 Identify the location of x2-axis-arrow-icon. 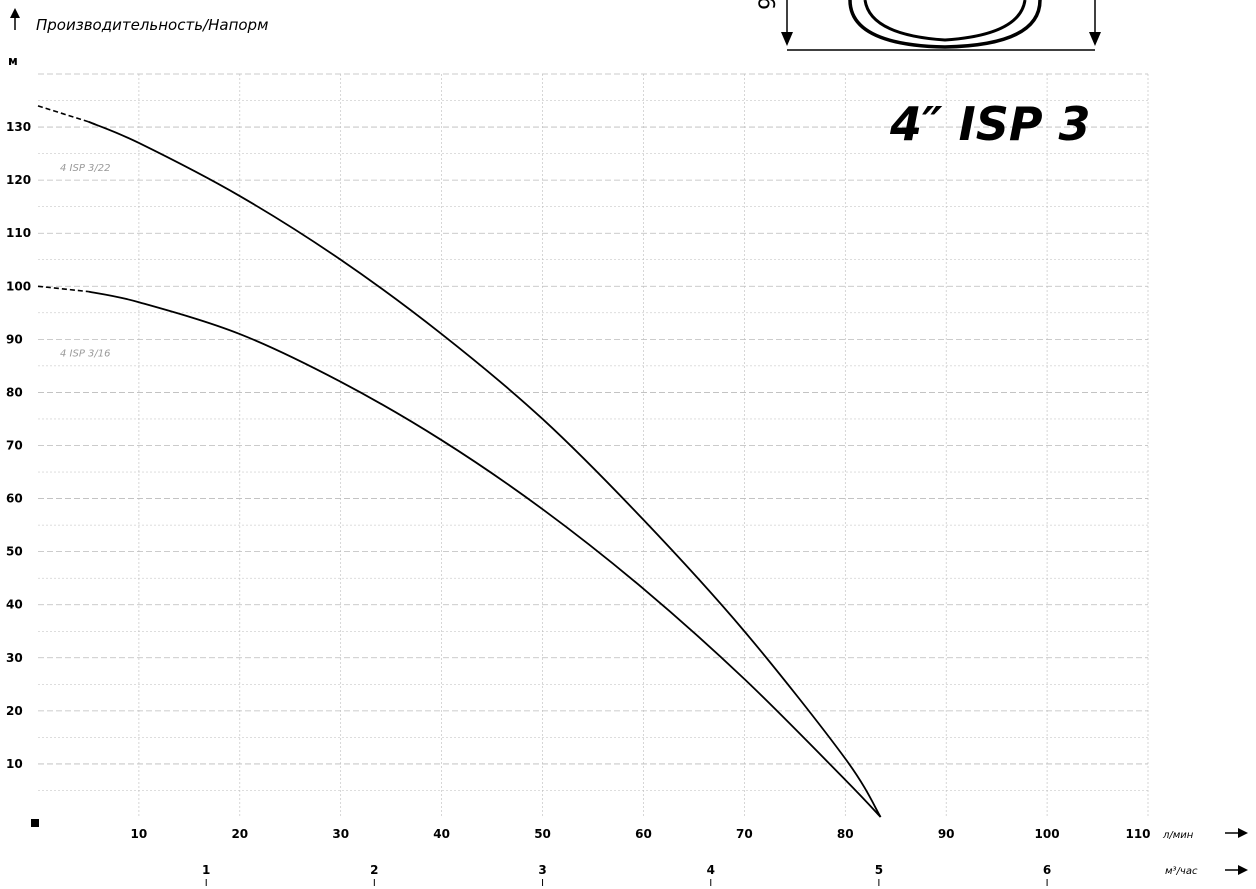
(1236, 870).